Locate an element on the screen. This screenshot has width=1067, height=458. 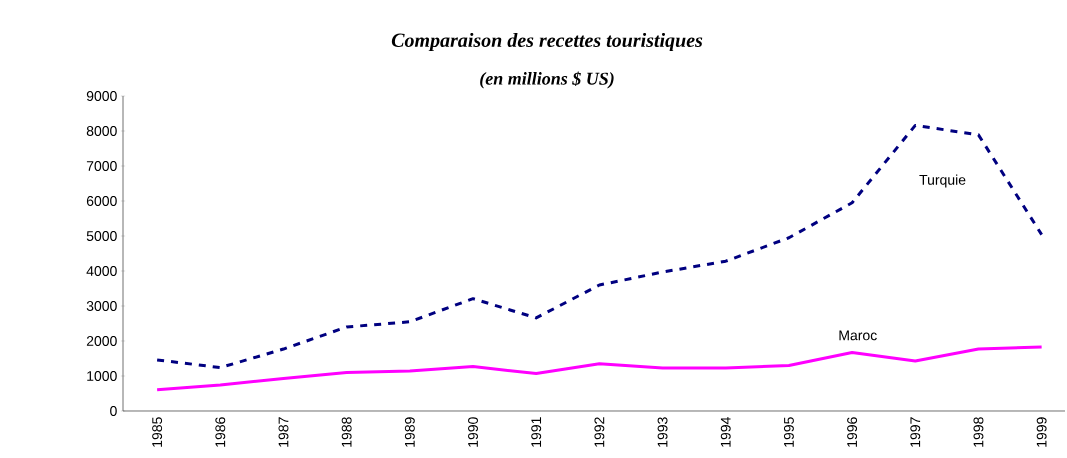
x-tick-label: 1995 is located at coordinates (788, 432).